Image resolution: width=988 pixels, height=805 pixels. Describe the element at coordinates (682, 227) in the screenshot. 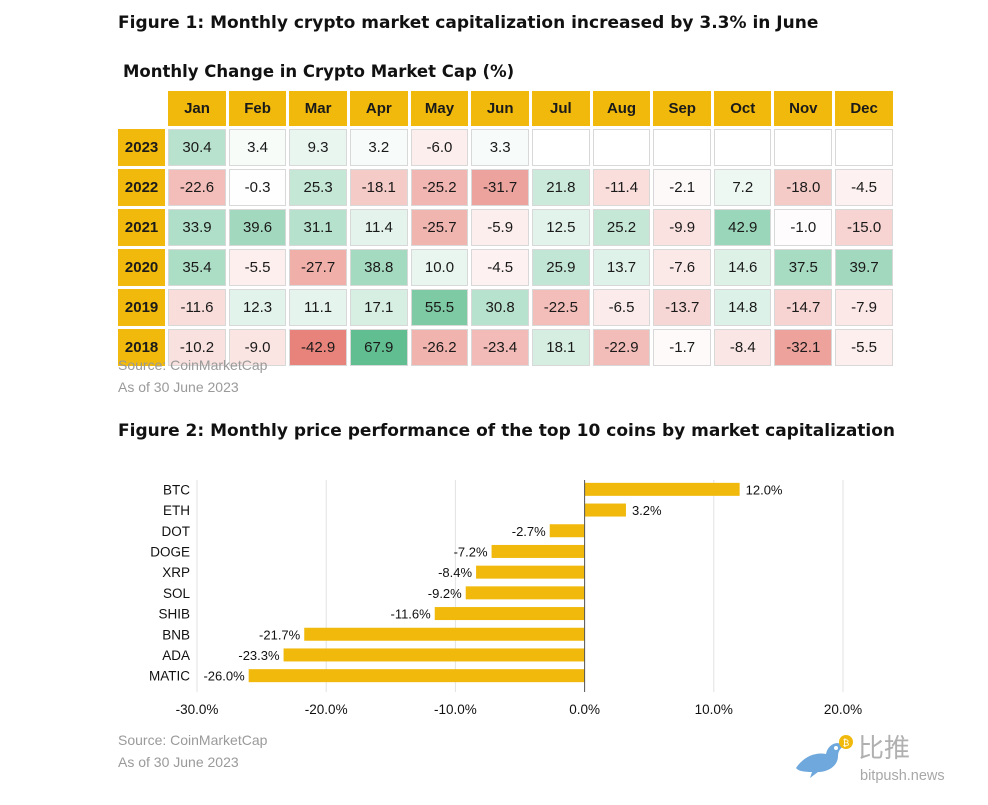

I see `heatmap-cell: -9.9` at that location.